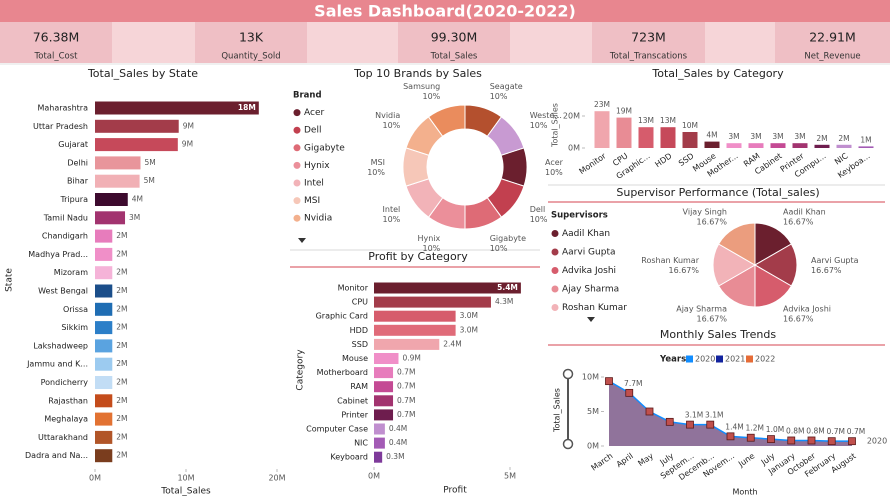  I want to click on slice-name: Aadil Khan, so click(804, 211).